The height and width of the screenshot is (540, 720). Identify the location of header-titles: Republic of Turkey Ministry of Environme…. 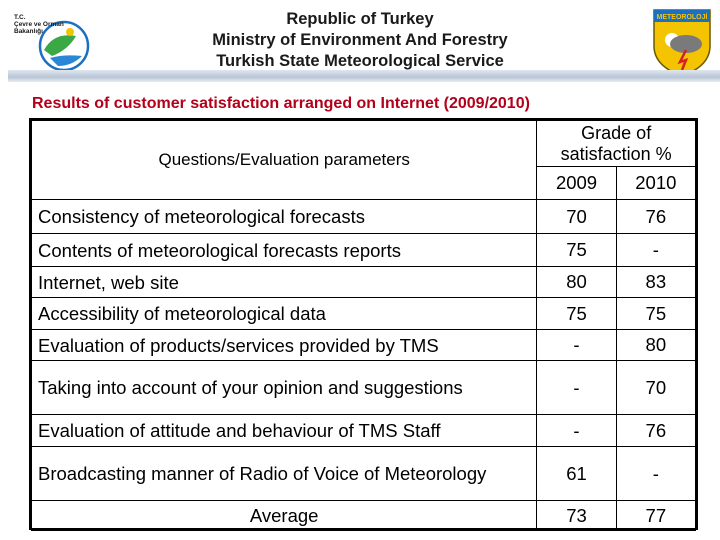
(360, 40).